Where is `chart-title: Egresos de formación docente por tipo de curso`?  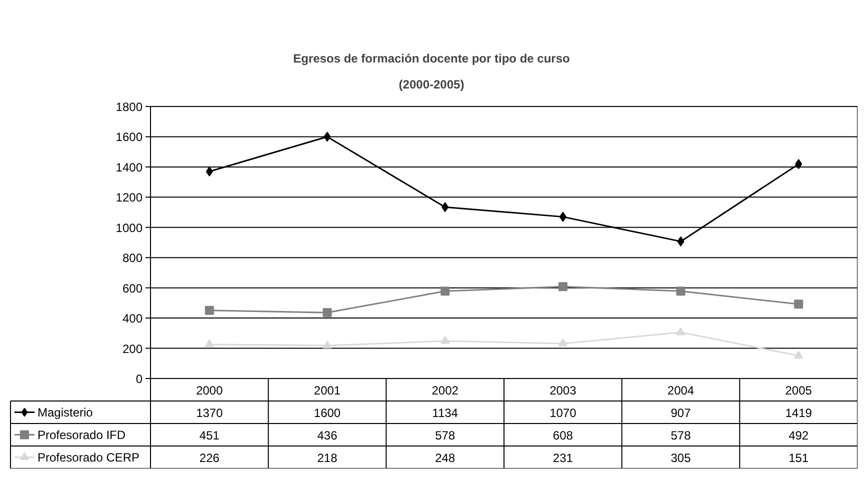
chart-title: Egresos de formación docente por tipo de curso is located at coordinates (431, 59).